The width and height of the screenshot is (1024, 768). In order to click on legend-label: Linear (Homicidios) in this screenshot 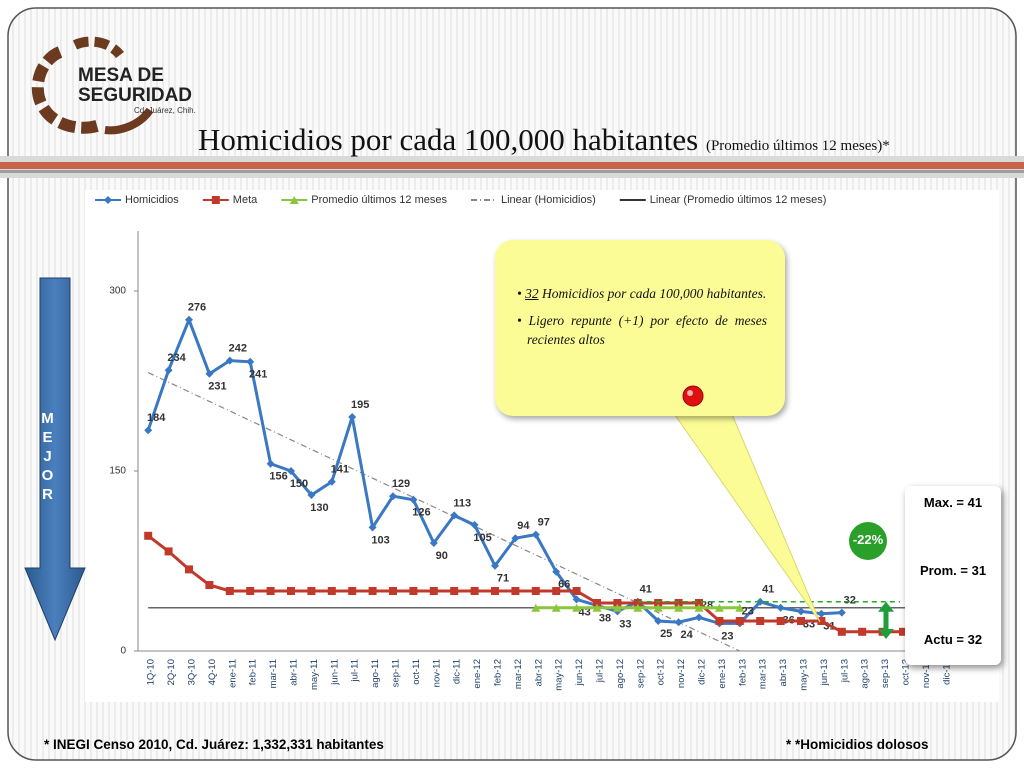, I will do `click(548, 200)`.